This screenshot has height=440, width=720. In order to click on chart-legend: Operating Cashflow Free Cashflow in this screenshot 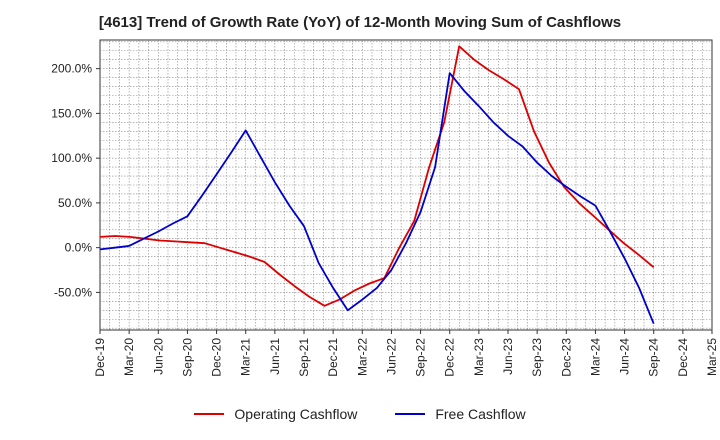, I will do `click(360, 414)`.